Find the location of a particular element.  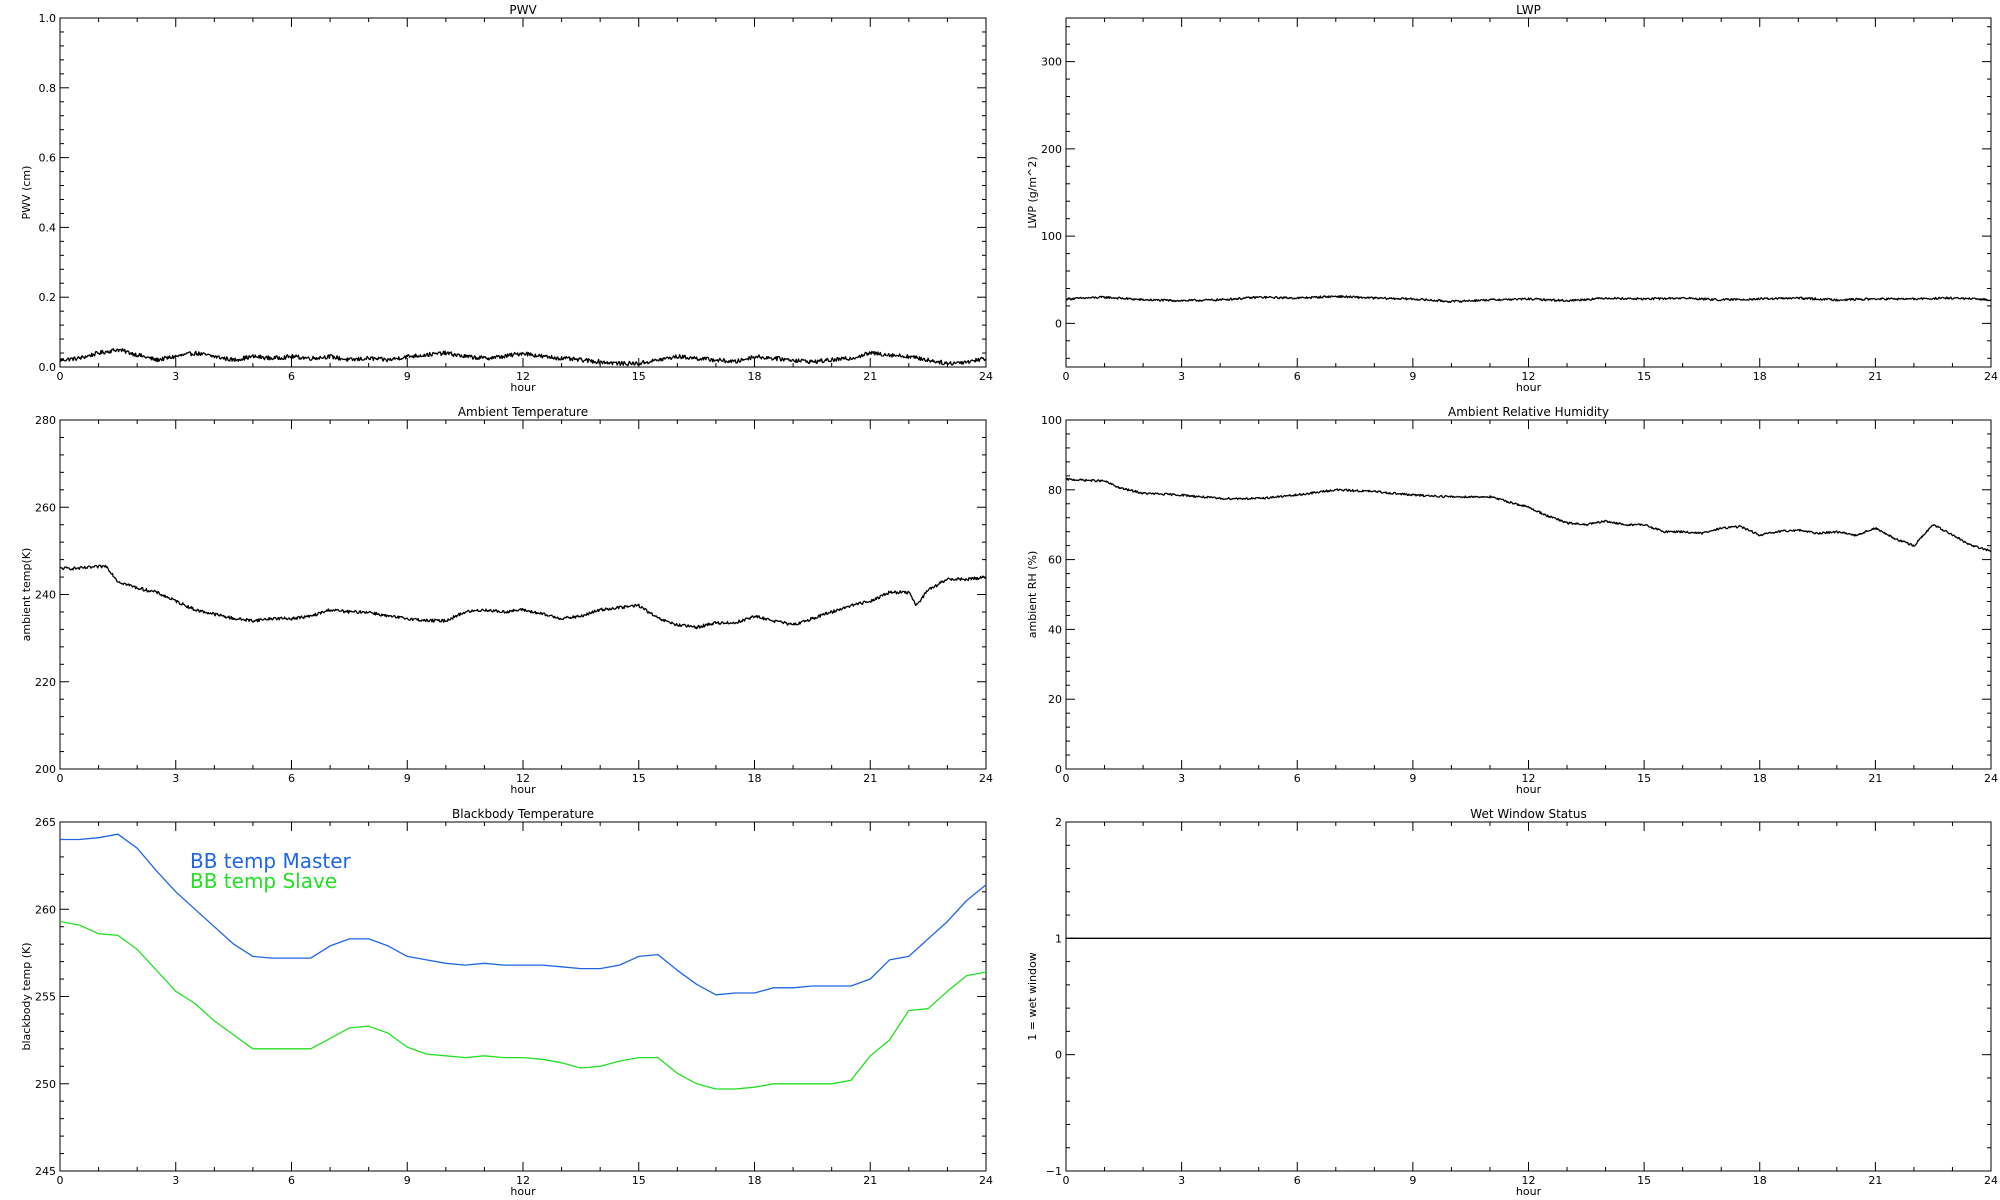

y-tick-label: 0.6 is located at coordinates (48, 158).